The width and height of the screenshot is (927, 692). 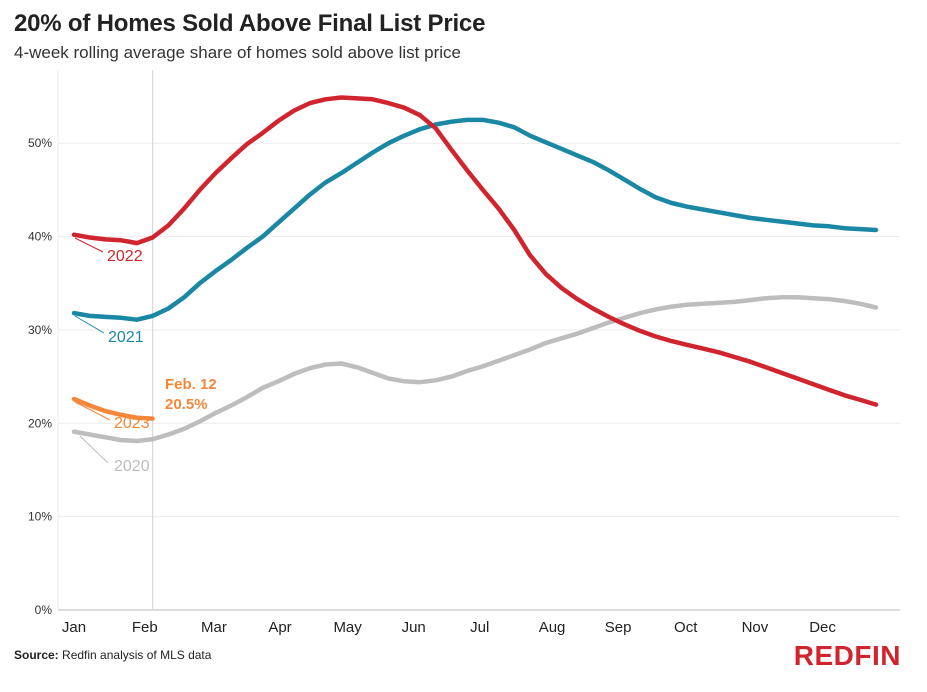 I want to click on series-label-2023: 2023, so click(x=132, y=423).